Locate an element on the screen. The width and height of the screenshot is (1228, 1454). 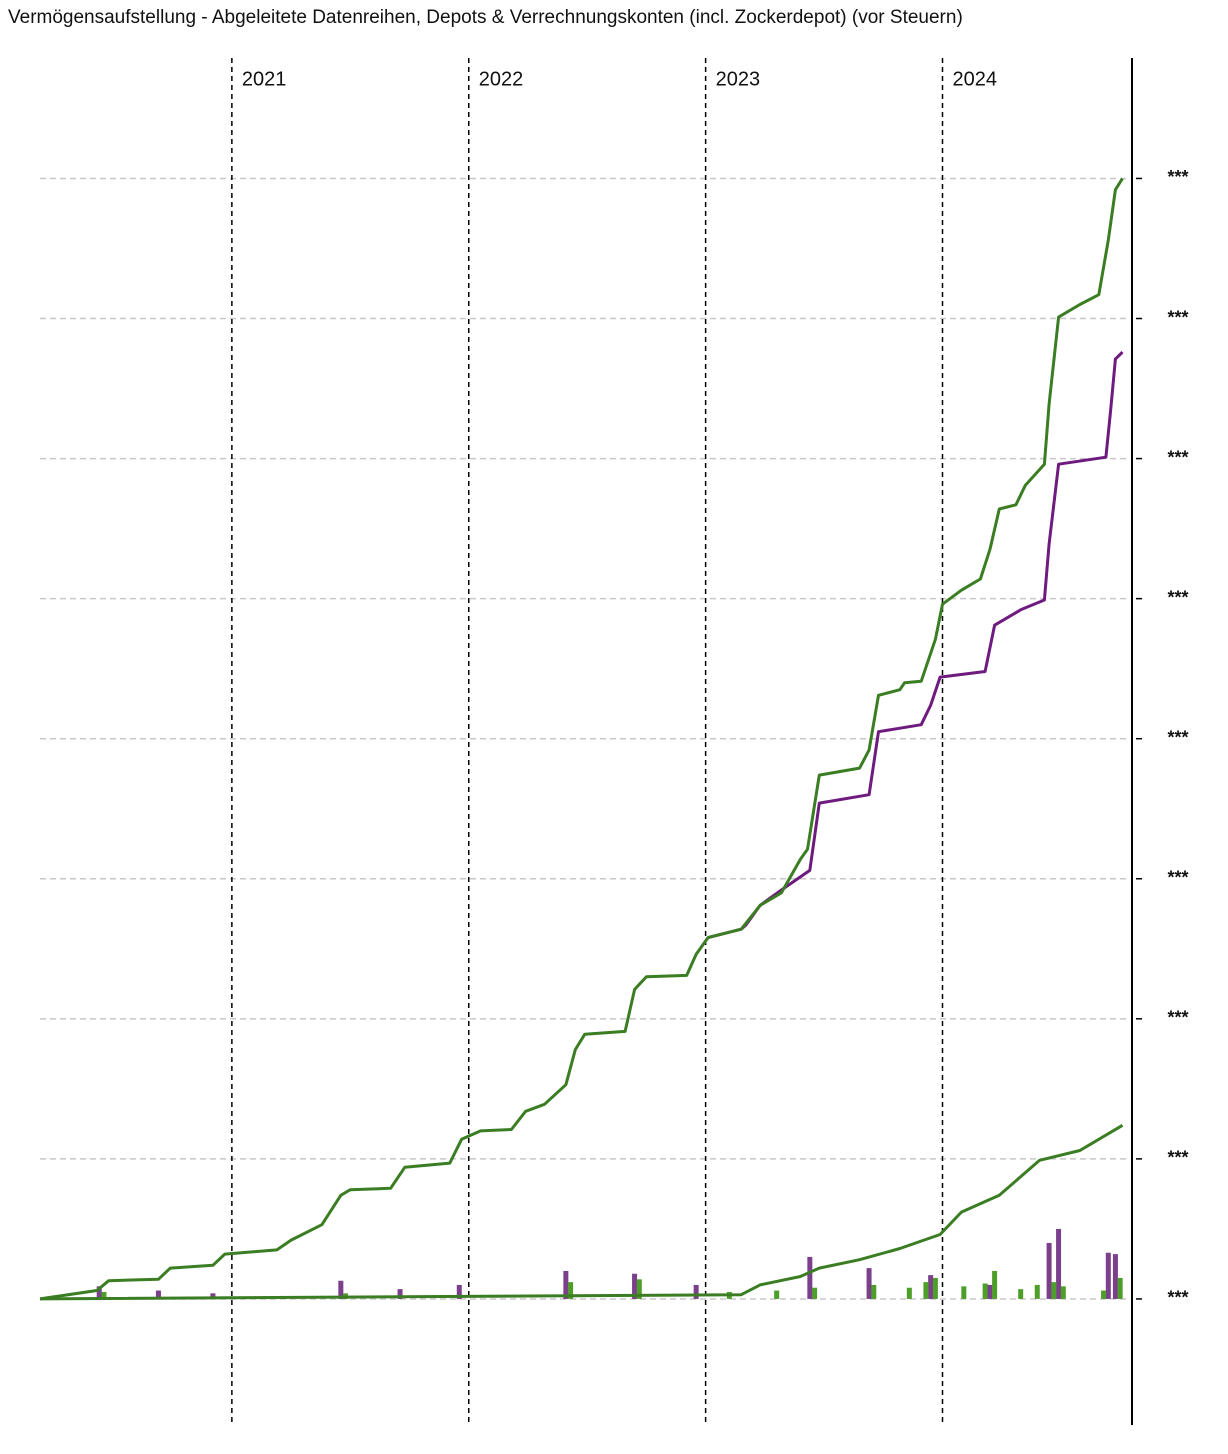
x-tick-label: 2024 is located at coordinates (974, 79).